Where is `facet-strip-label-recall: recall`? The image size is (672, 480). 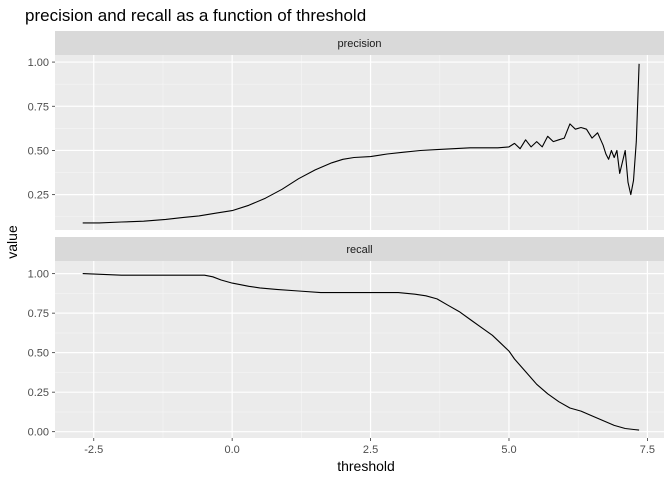 facet-strip-label-recall: recall is located at coordinates (359, 250).